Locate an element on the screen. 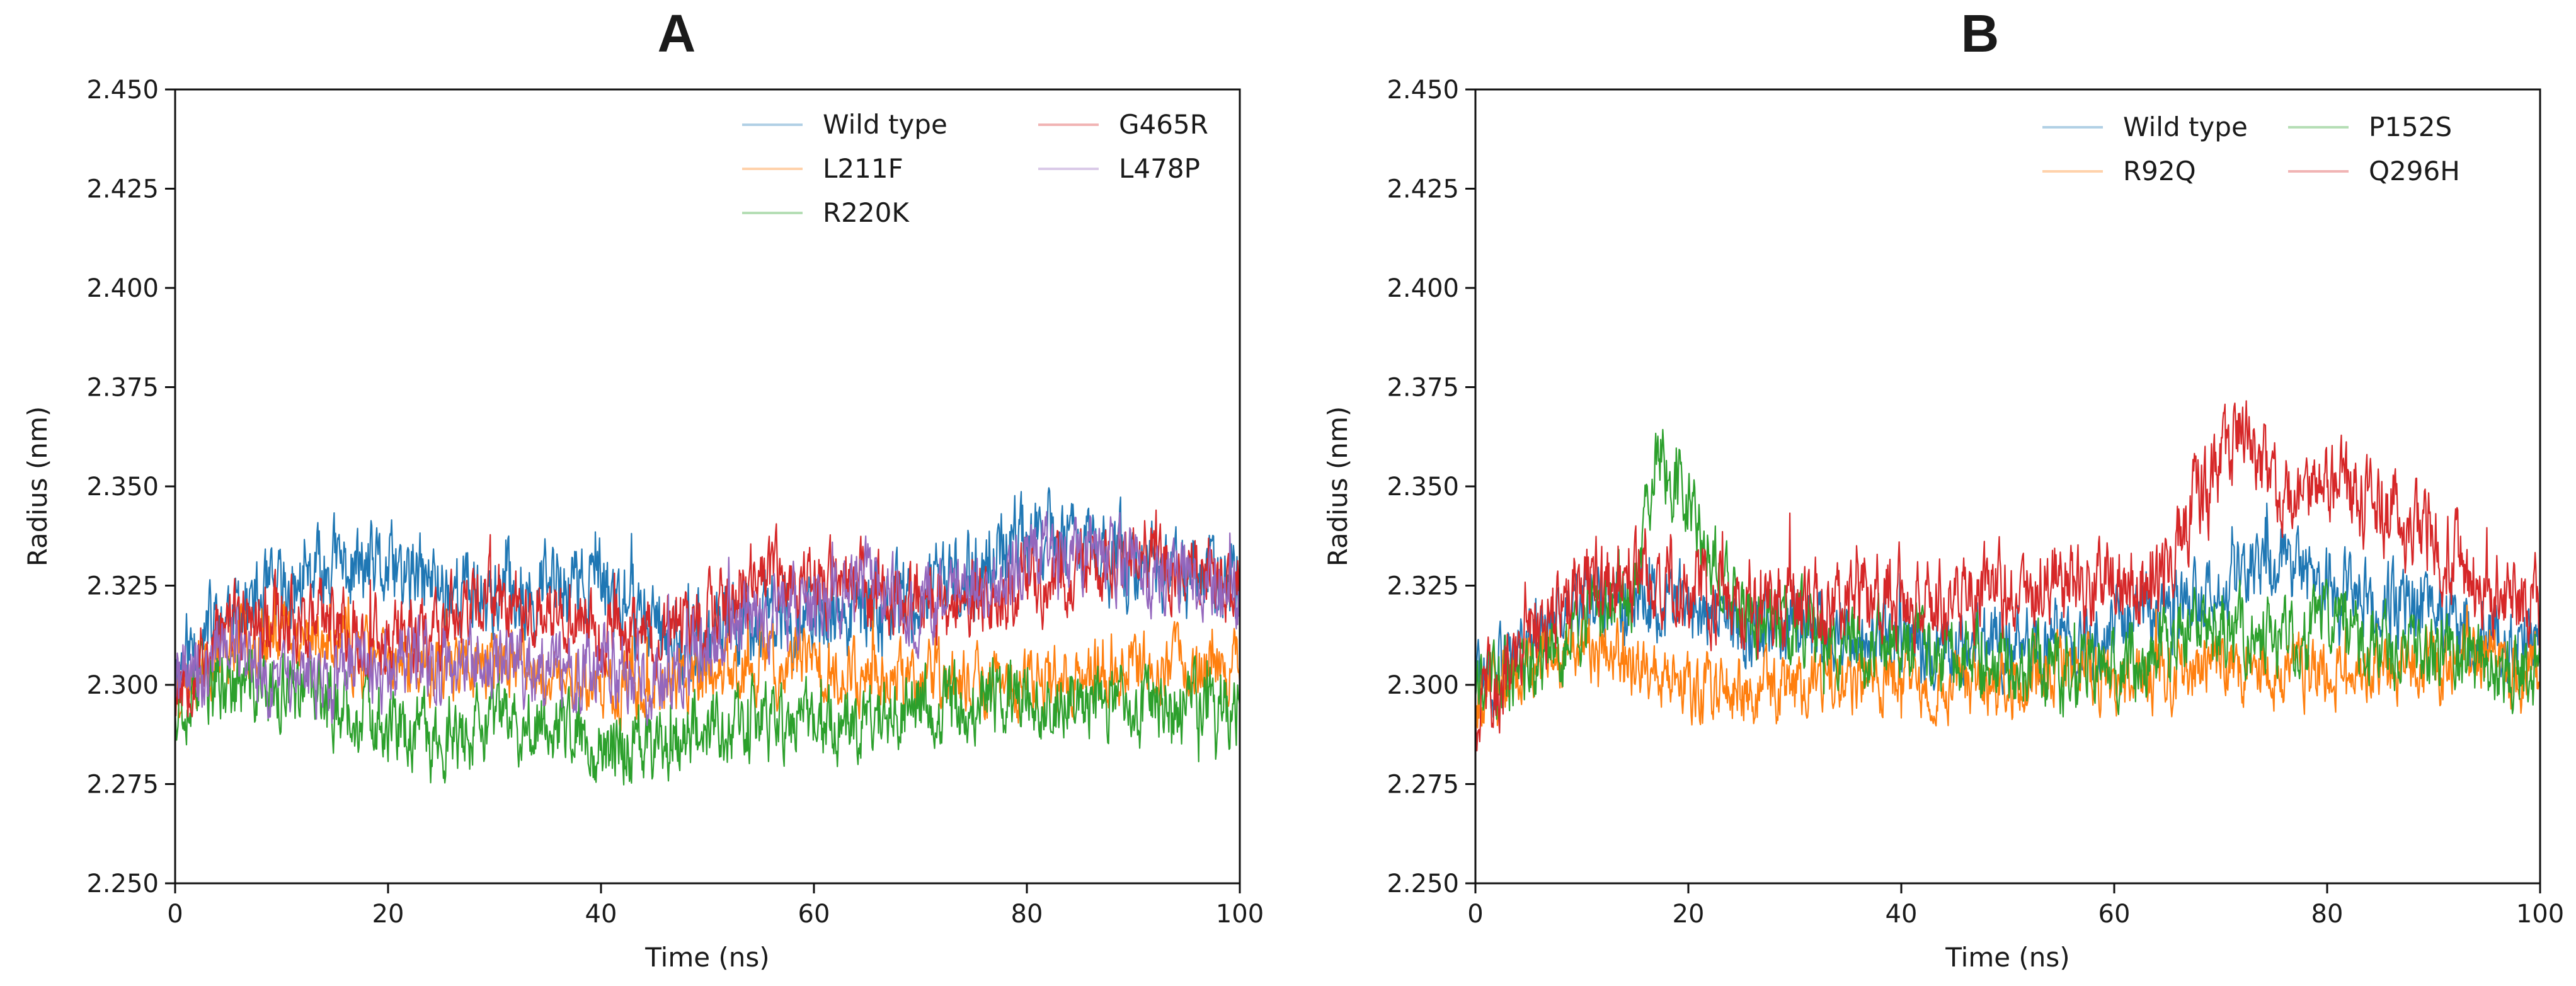 This screenshot has width=2576, height=986. legend: Wild type R92Q P152S Q296H is located at coordinates (2251, 149).